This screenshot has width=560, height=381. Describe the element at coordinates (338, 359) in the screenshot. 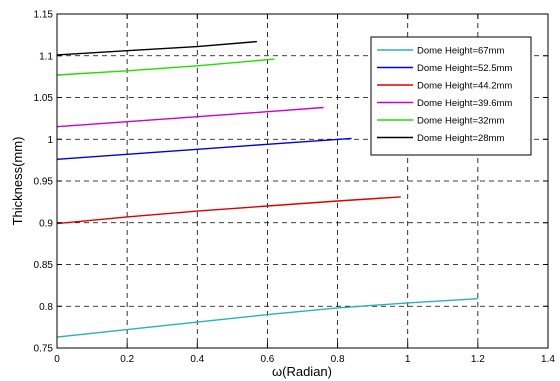

I see `x-tick-label: 0.8` at that location.